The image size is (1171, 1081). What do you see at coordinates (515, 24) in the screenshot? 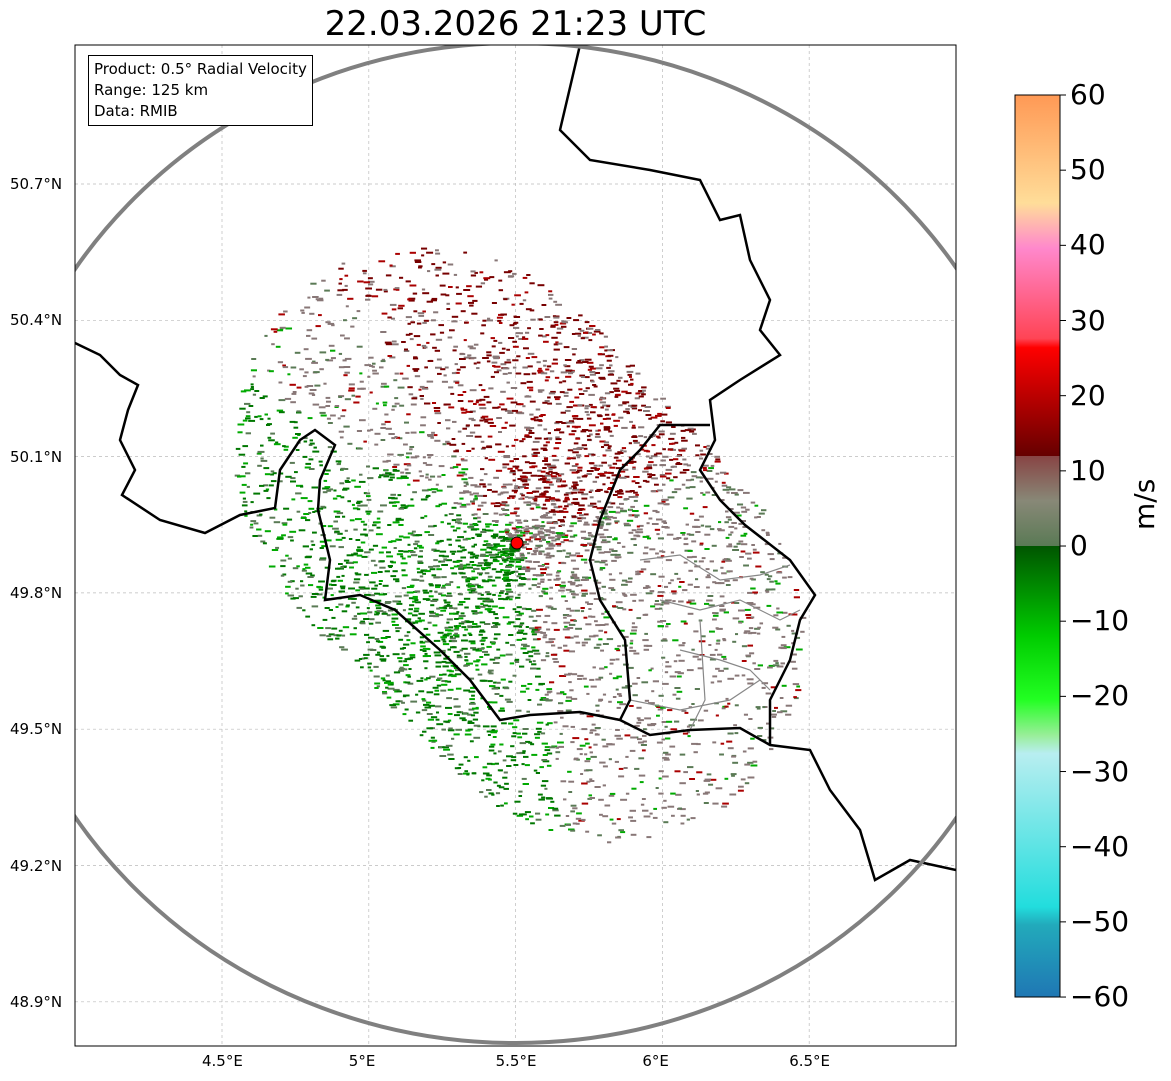
I see `map-title: 22.03.2026 21:23 UTC` at bounding box center [515, 24].